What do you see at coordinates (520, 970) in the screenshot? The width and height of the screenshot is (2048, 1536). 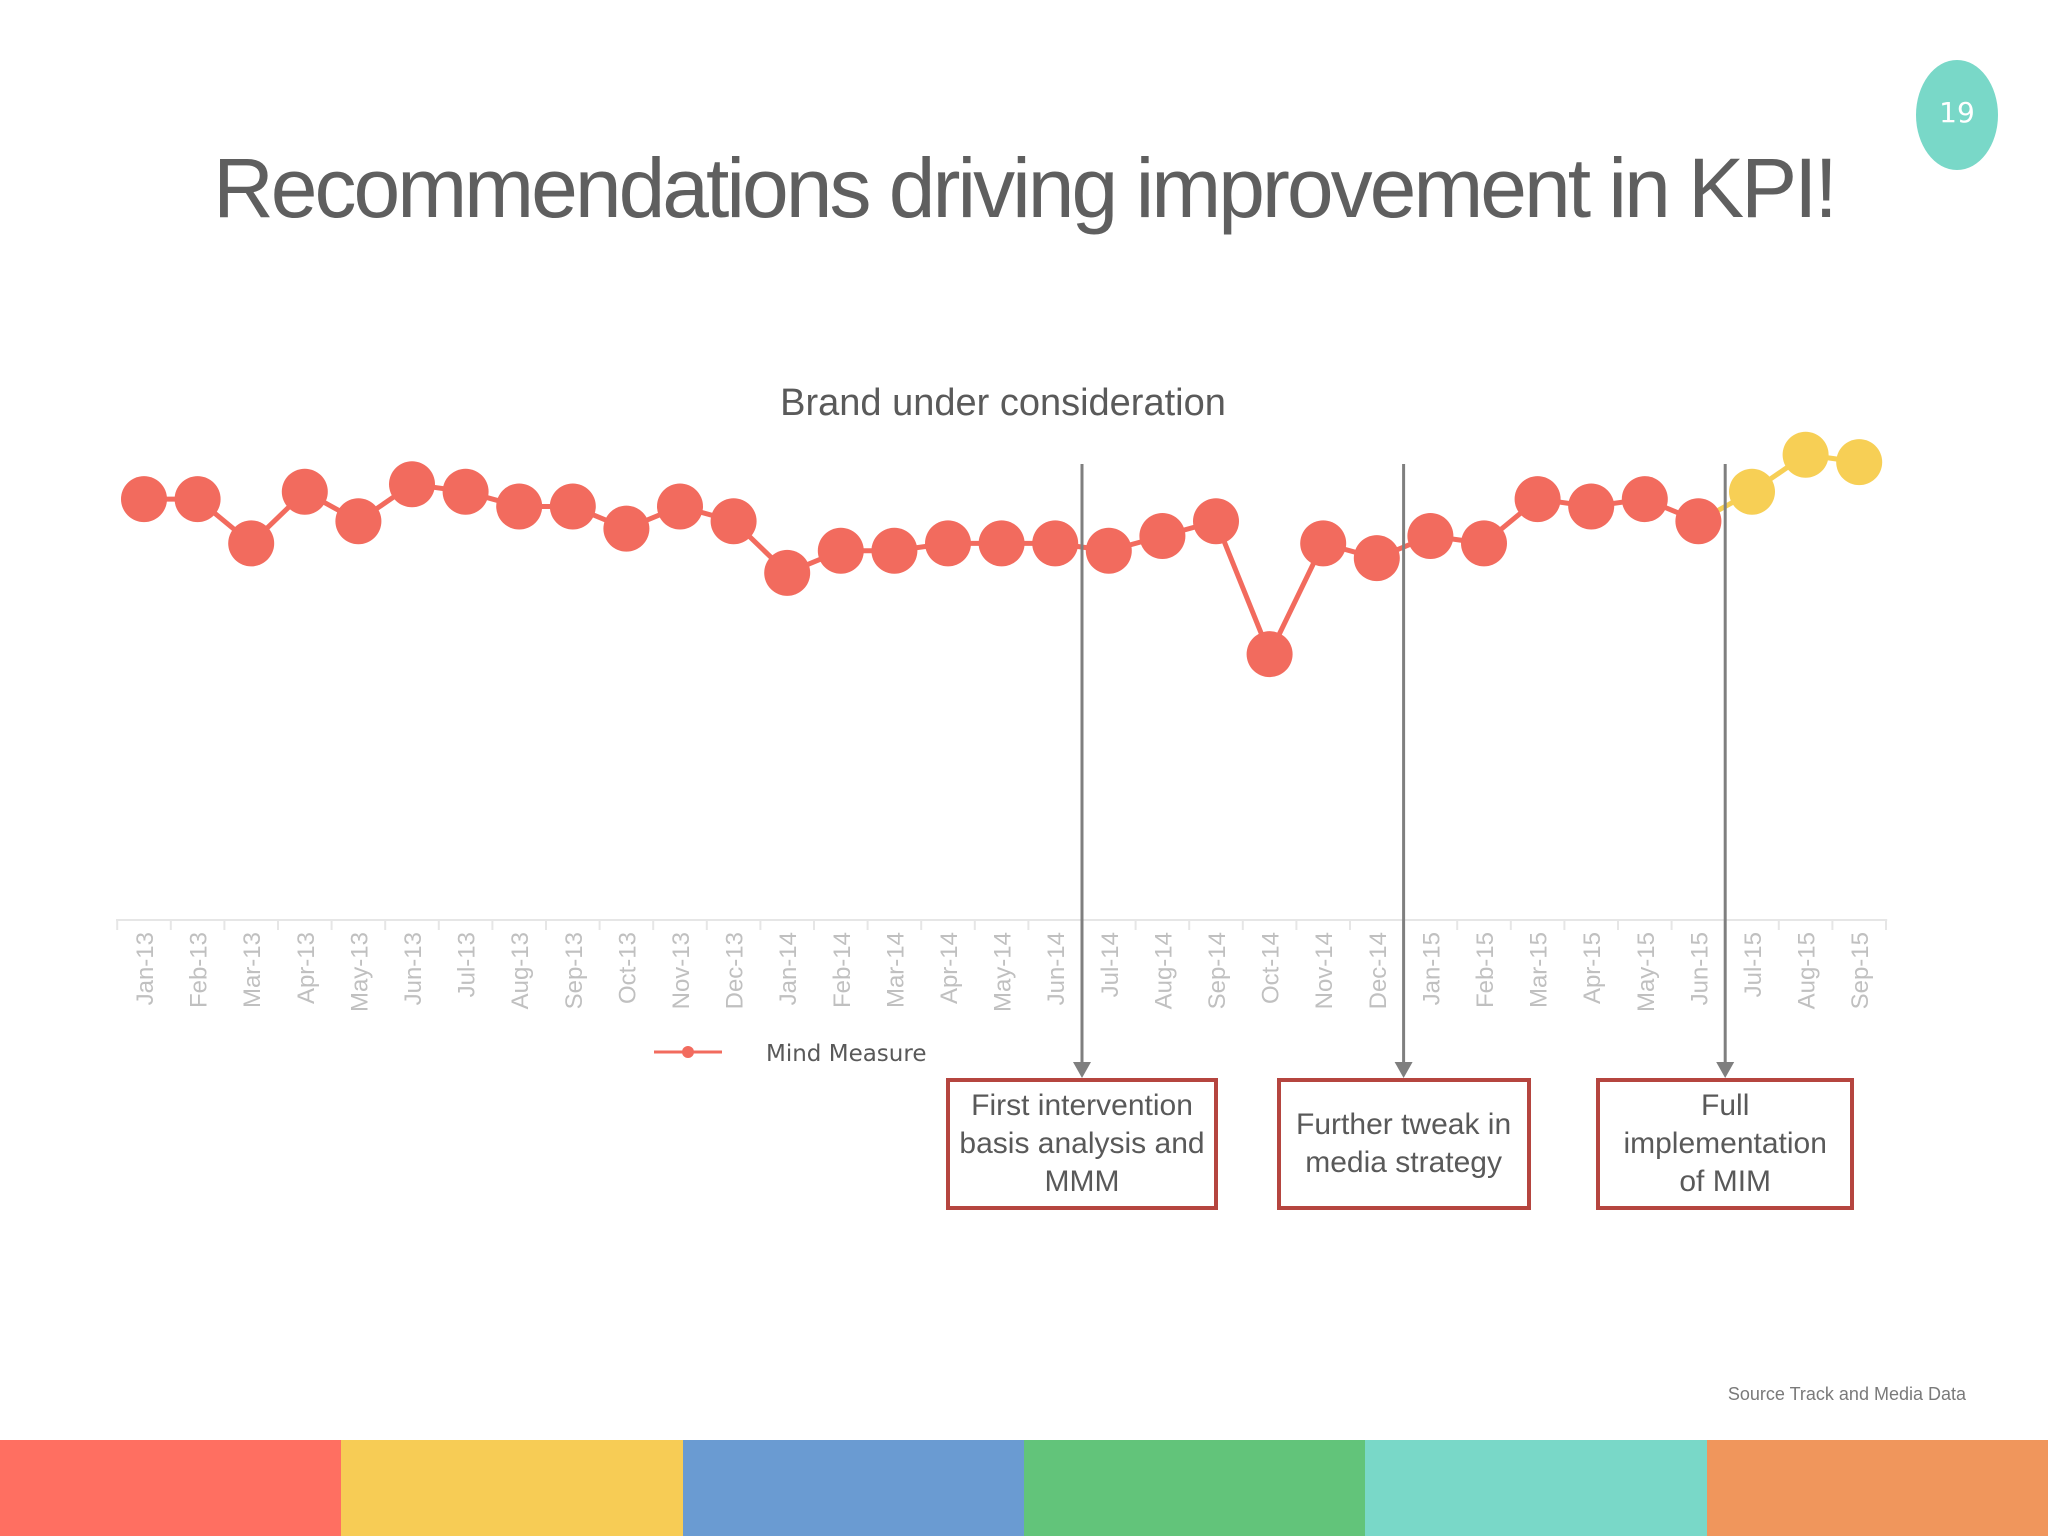 I see `x-tick-label: Aug-13` at bounding box center [520, 970].